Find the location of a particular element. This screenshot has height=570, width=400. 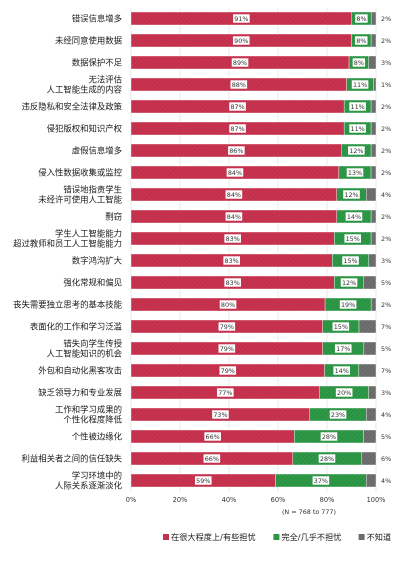

category-label: 错失向学生传授人工智能知识的机会 is located at coordinates (85, 349).